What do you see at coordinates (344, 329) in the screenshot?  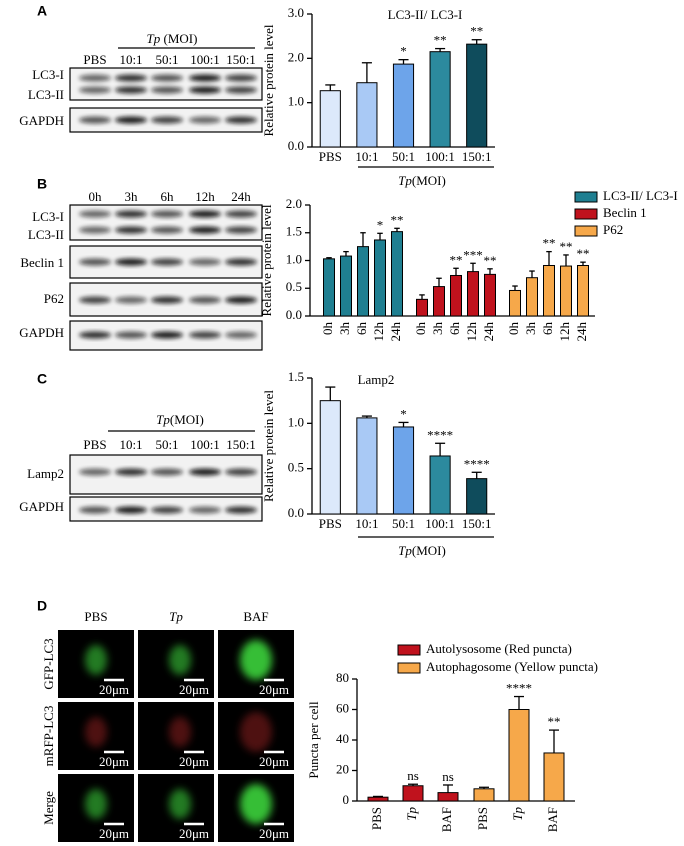 I see `x-tick-label: 3h` at bounding box center [344, 329].